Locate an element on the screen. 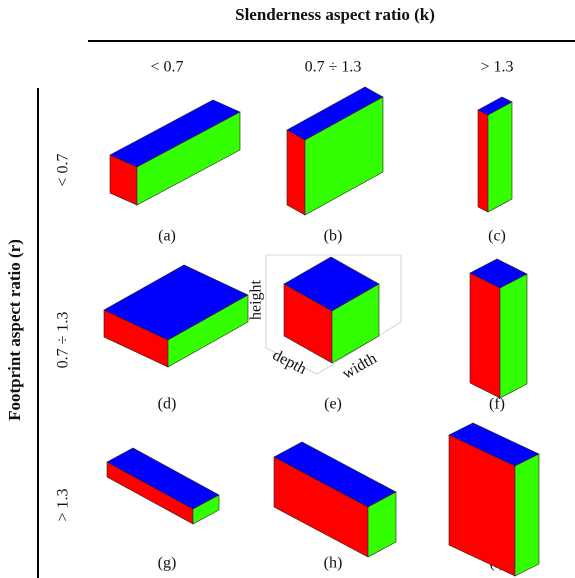 The image size is (575, 578). row-header: > 1.3 is located at coordinates (63, 504).